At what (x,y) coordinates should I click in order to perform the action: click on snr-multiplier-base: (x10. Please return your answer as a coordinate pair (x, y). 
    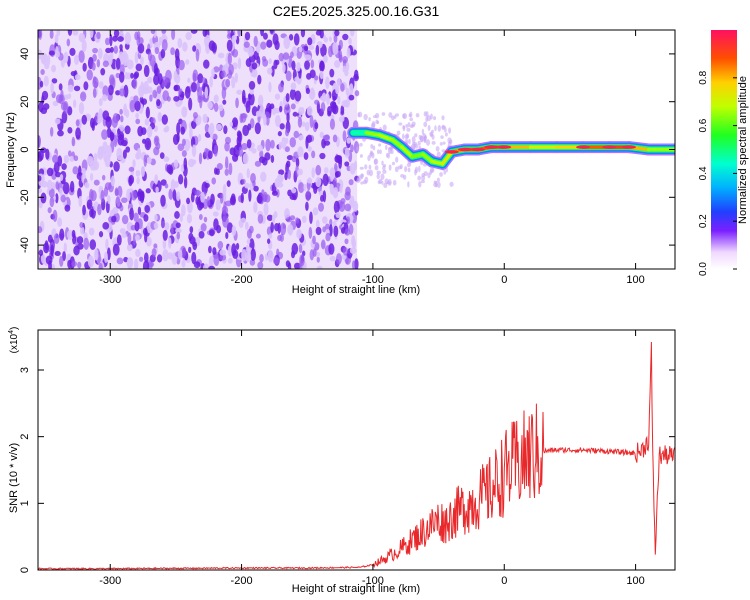
    Looking at the image, I should click on (14, 343).